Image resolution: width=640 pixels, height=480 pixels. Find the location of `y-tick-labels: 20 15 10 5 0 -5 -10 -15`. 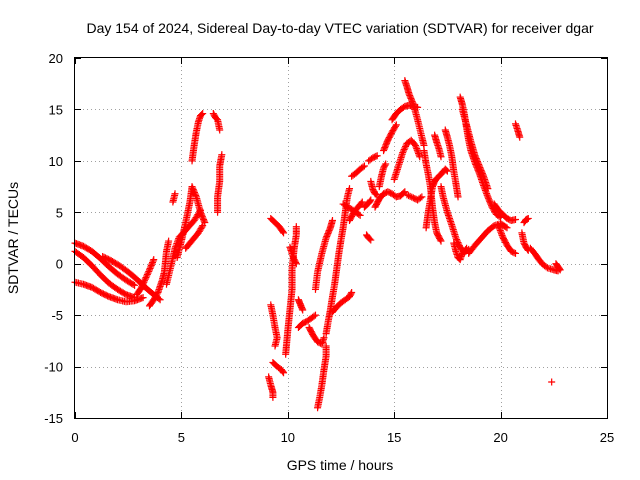

y-tick-labels: 20 15 10 5 0 -5 -10 -15 is located at coordinates (53, 238).